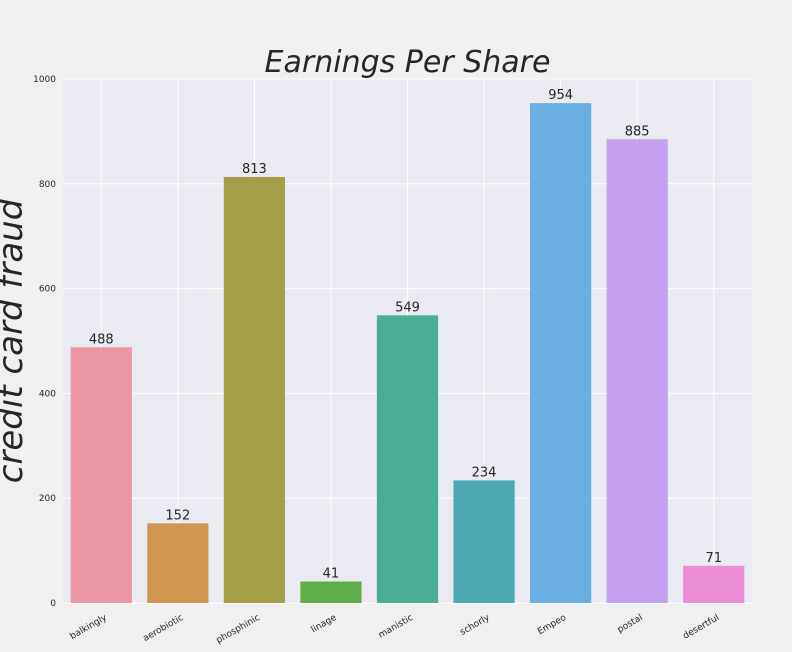 This screenshot has height=652, width=792. I want to click on x-tick-label: manistic, so click(396, 627).